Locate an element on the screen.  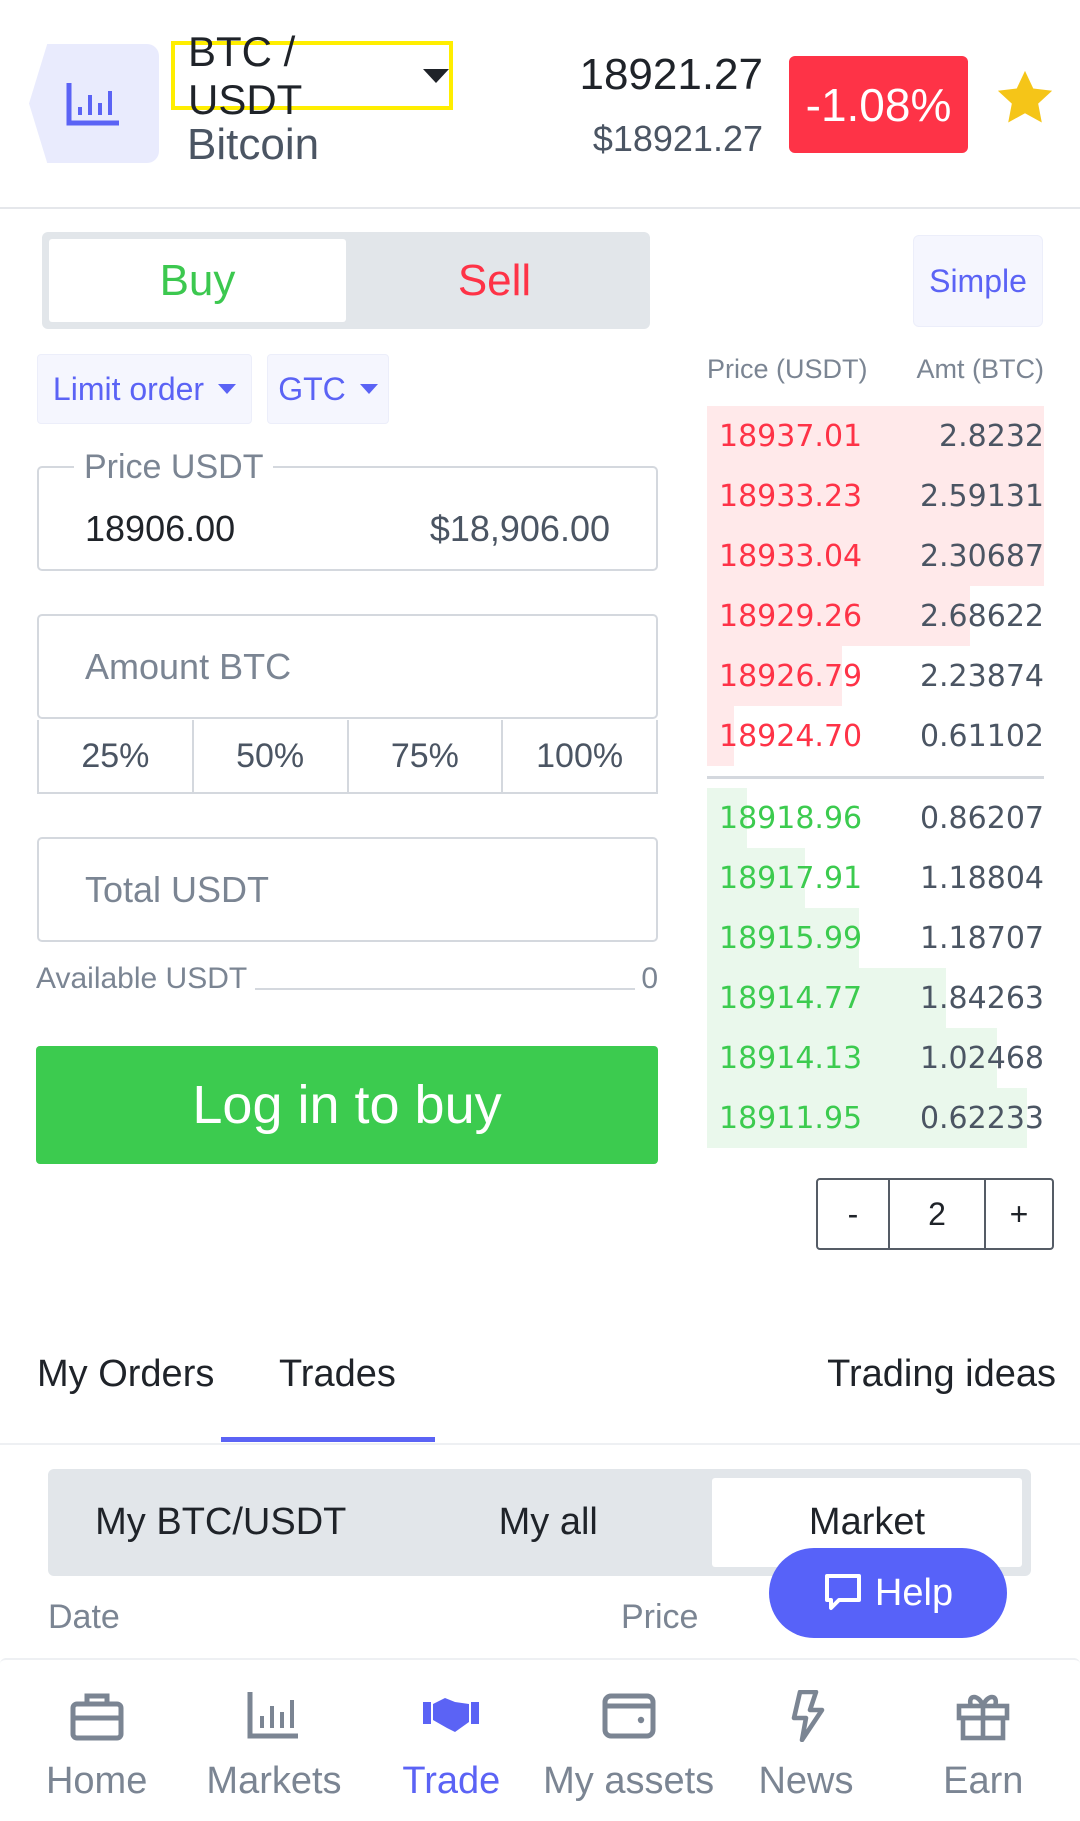
order-amount: 2.23874 is located at coordinates (981, 676).